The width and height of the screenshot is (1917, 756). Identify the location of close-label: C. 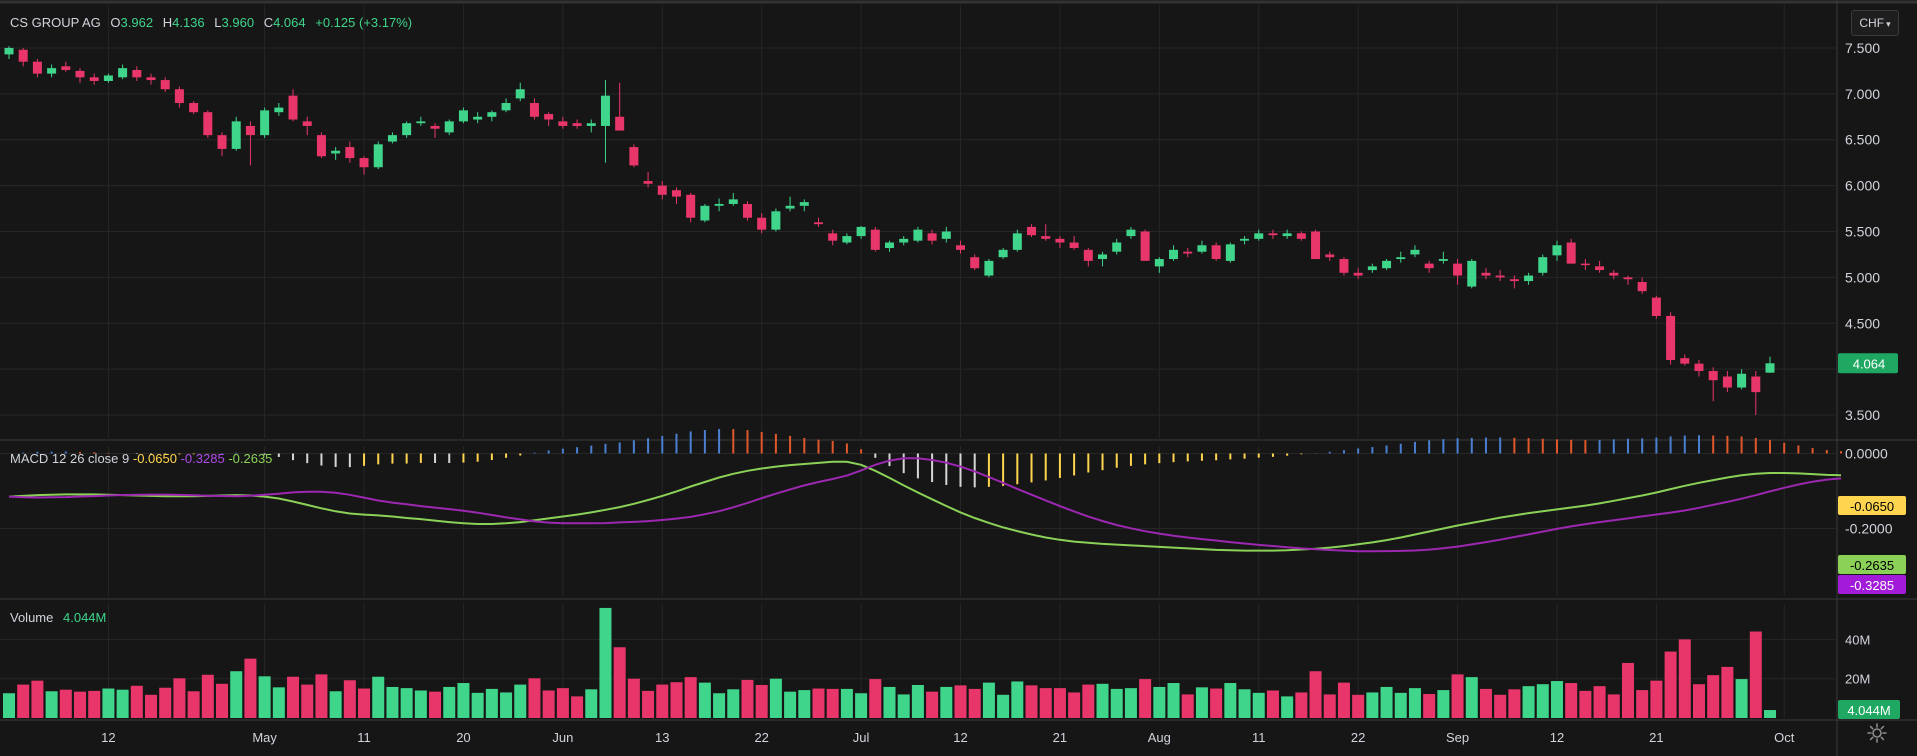
(268, 22).